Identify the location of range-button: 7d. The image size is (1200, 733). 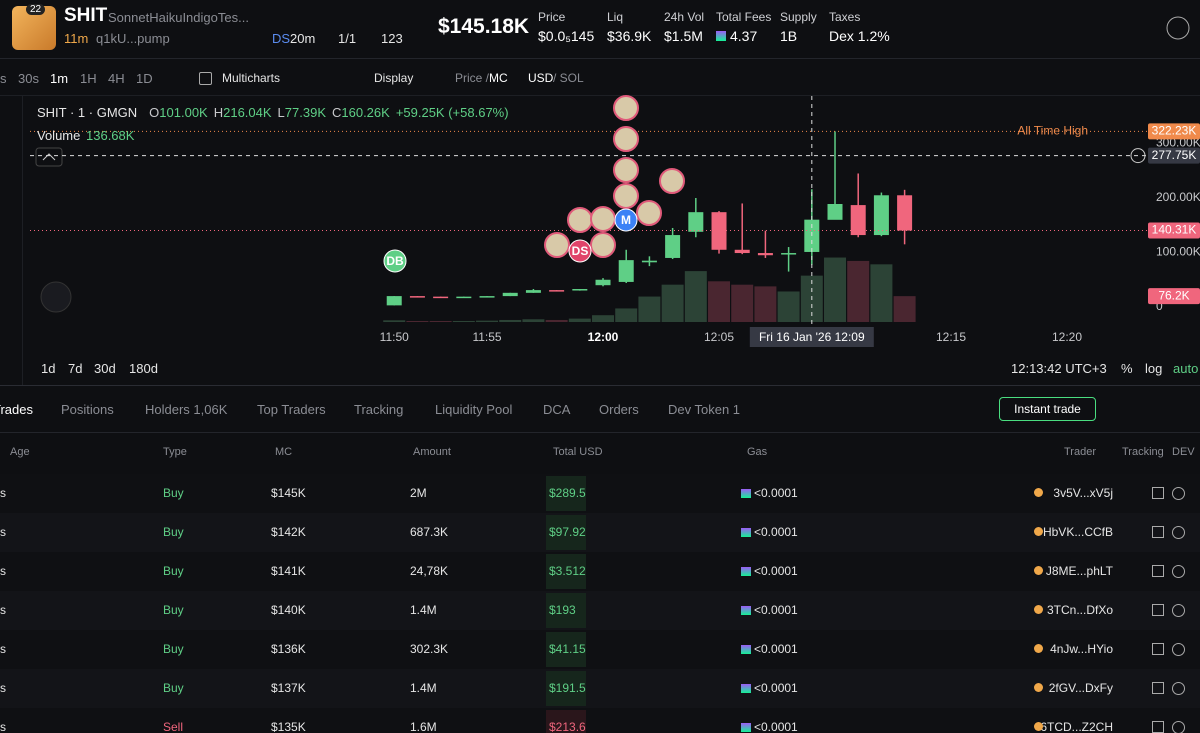
(75, 368).